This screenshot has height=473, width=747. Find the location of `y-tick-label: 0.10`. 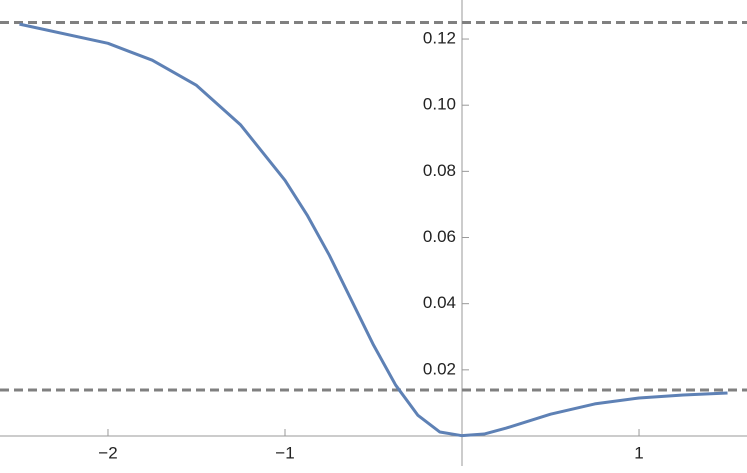

y-tick-label: 0.10 is located at coordinates (439, 104).